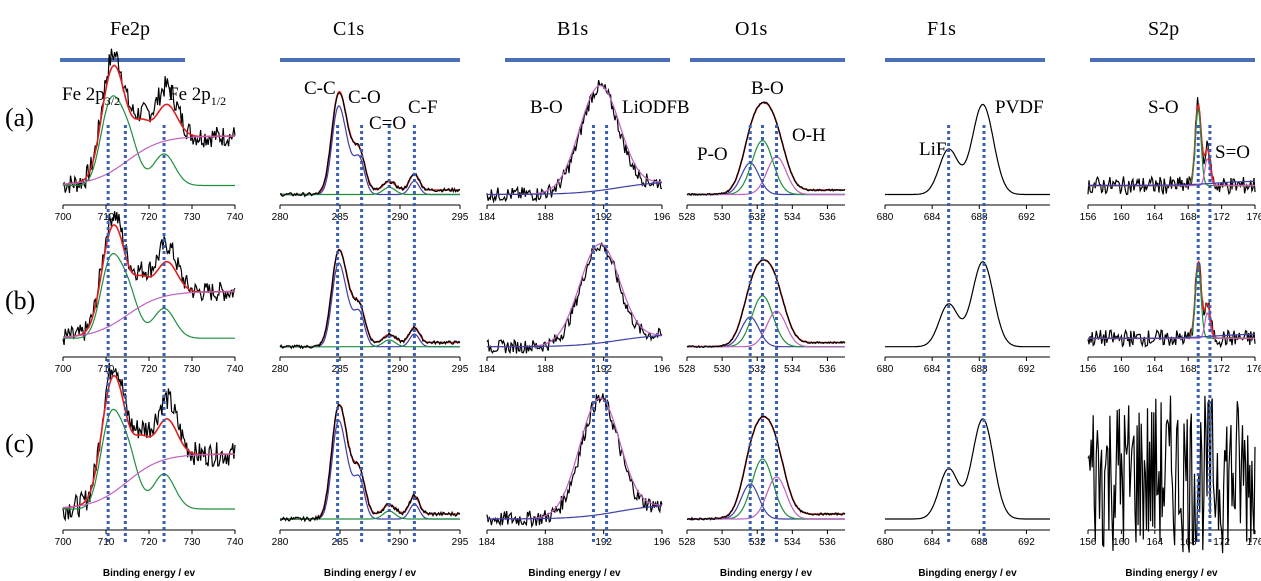 Image resolution: width=1261 pixels, height=581 pixels. I want to click on panel-fe2p-row-2: 700 710 720 730 740, so click(149, 293).